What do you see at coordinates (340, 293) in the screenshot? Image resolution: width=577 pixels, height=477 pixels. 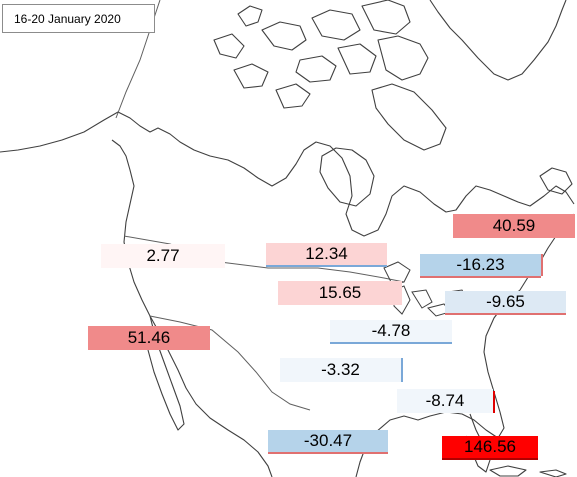 I see `value-label-upper-midwest: 15.65` at bounding box center [340, 293].